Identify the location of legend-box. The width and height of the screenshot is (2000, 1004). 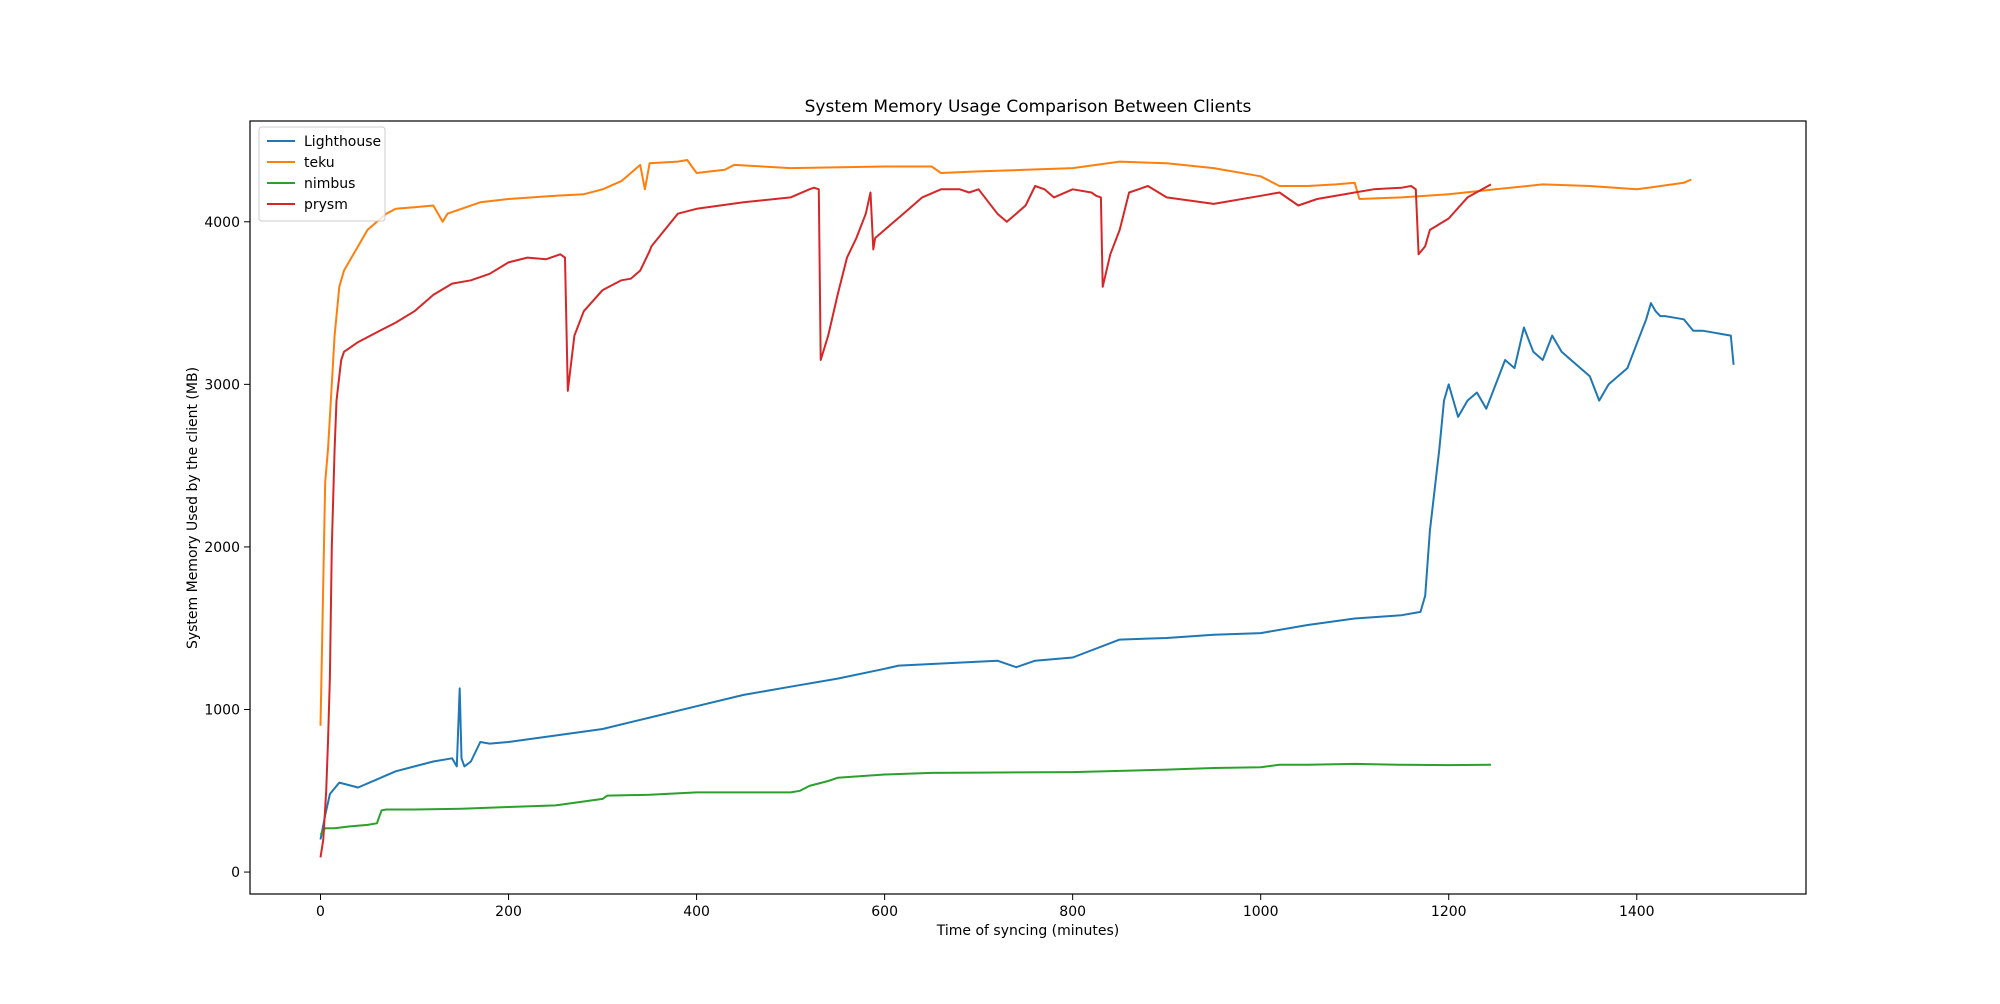
(322, 174).